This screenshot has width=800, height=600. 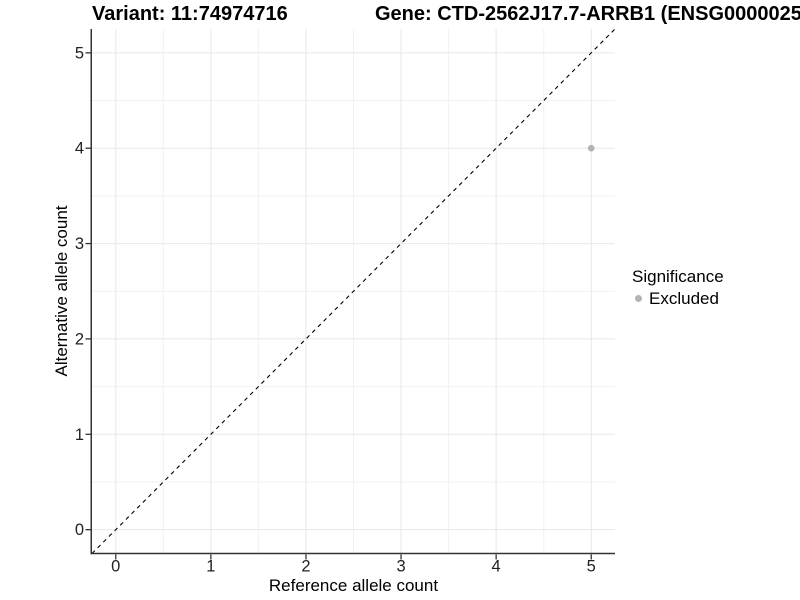 What do you see at coordinates (638, 298) in the screenshot?
I see `legend-point-icon` at bounding box center [638, 298].